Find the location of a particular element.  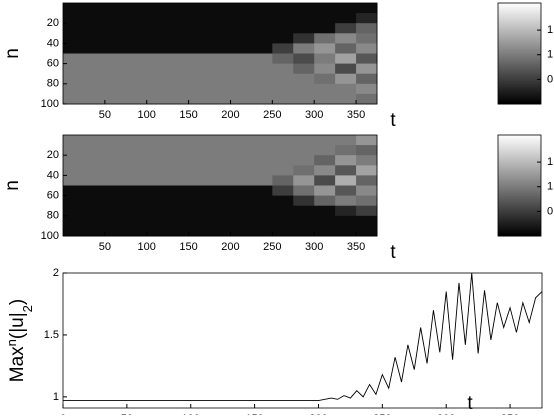

y-tick-label: 60 is located at coordinates (53, 64).